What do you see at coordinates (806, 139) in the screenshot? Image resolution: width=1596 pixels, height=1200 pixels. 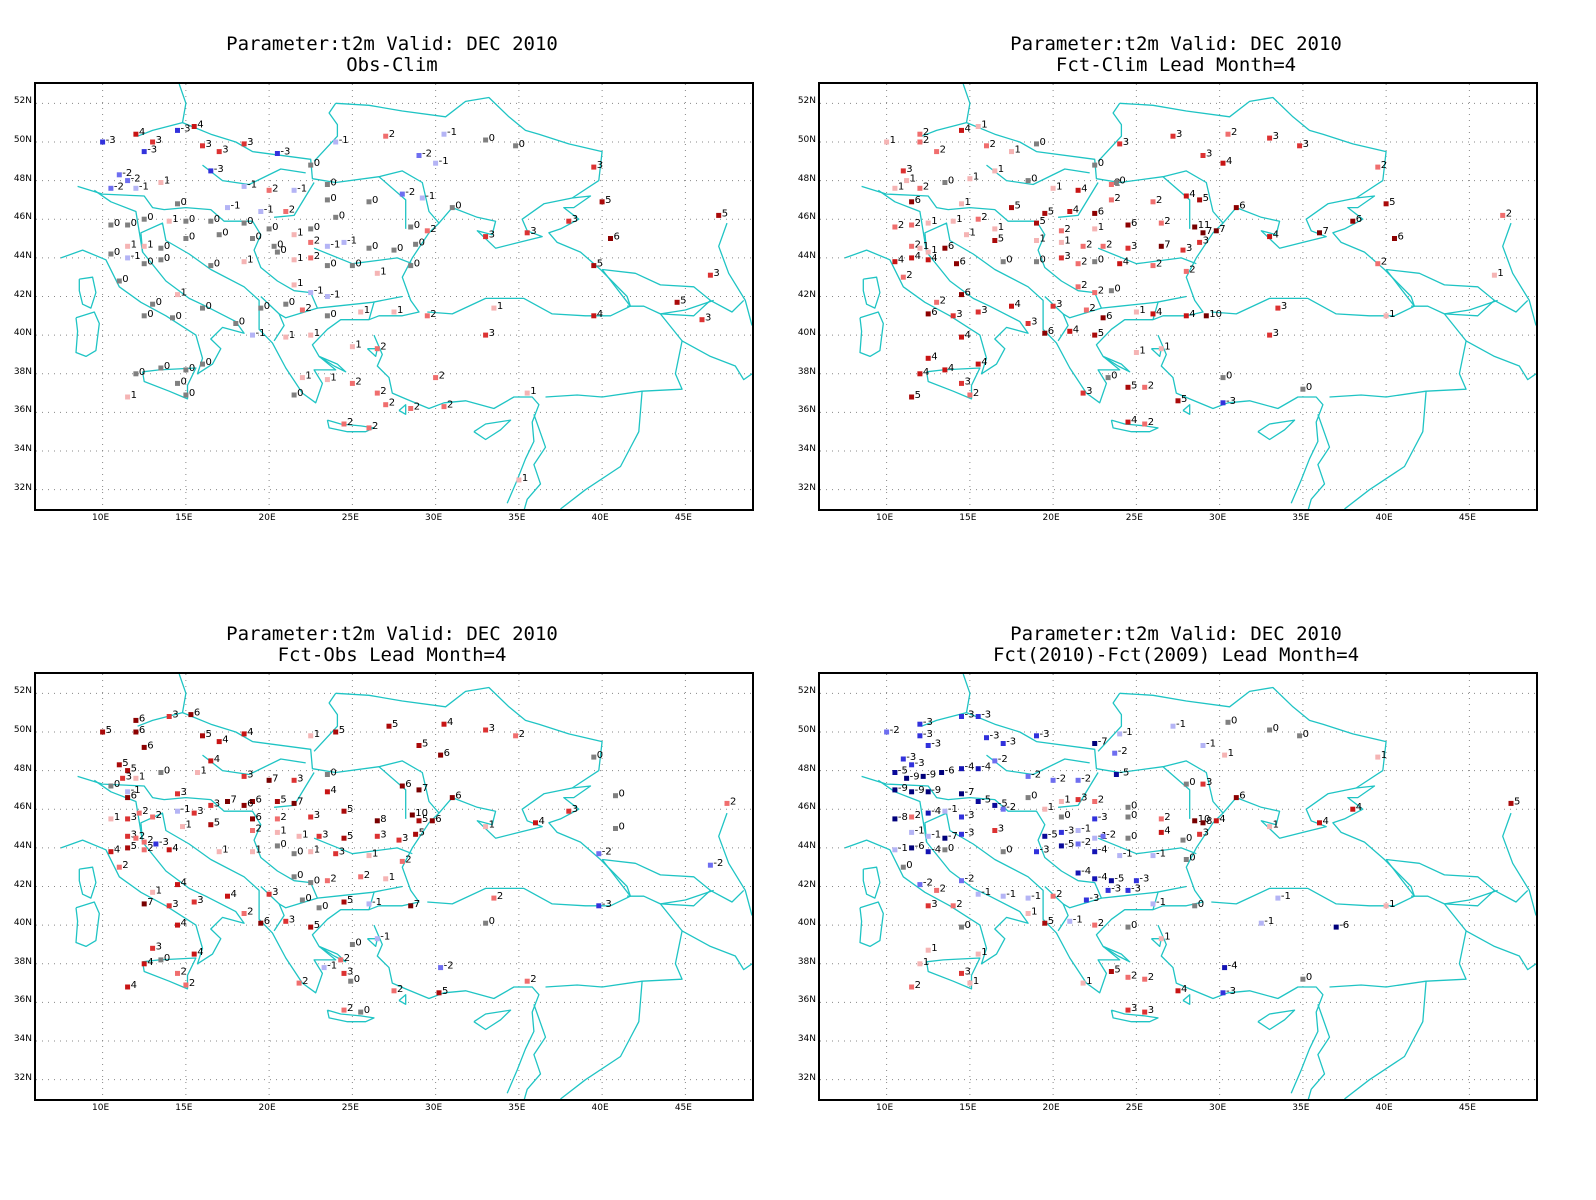 I see `latitude-tick-label: 50N` at bounding box center [806, 139].